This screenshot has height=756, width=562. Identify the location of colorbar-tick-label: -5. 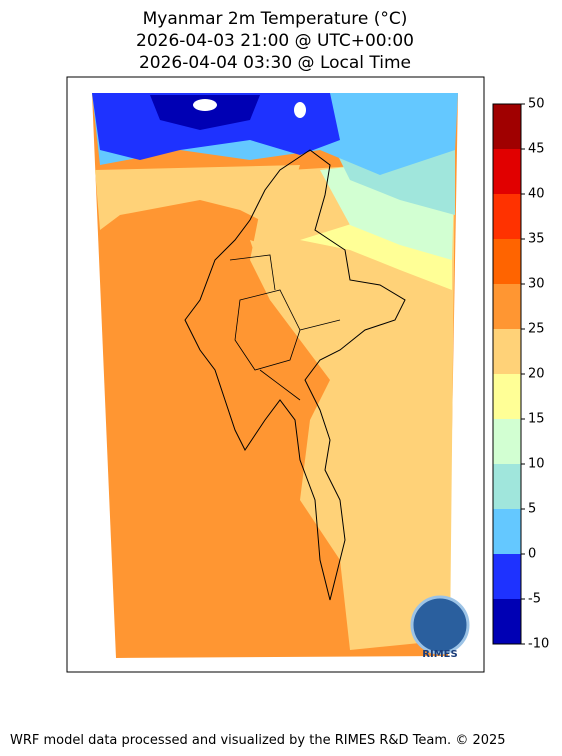
(534, 599).